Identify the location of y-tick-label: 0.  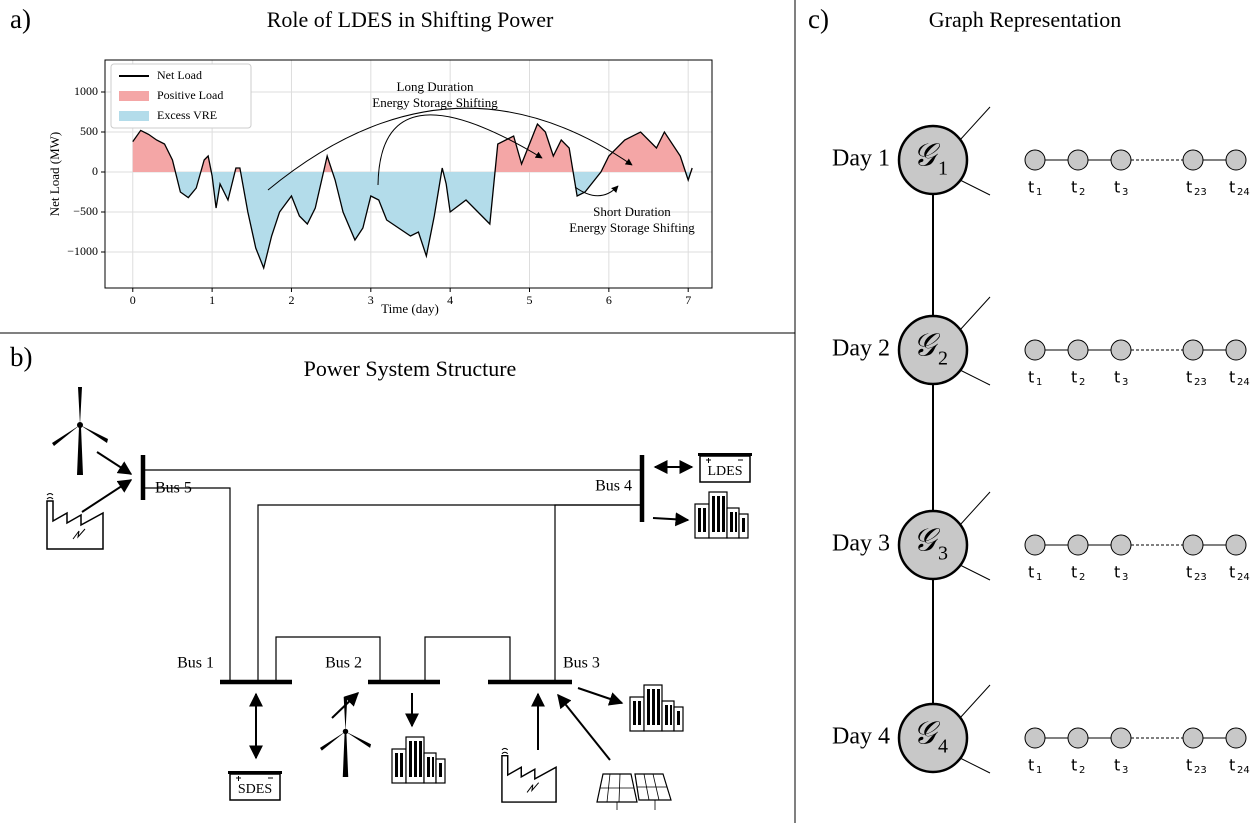
(95, 171).